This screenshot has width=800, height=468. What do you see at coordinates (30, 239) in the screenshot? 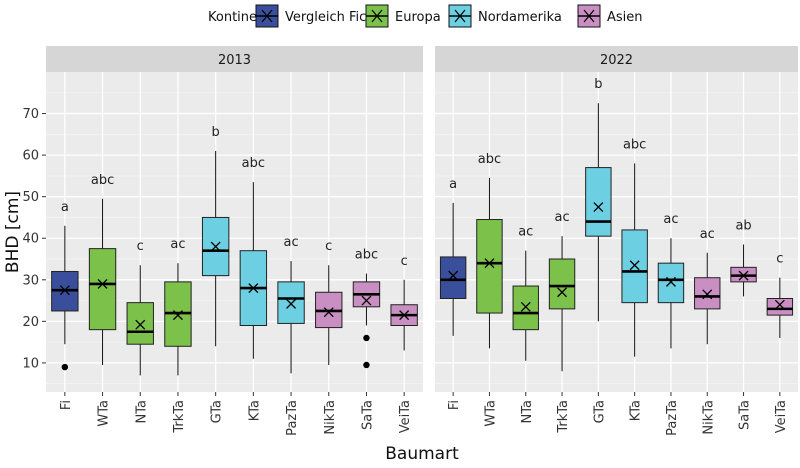
I see `y-tick-label: 40` at bounding box center [30, 239].